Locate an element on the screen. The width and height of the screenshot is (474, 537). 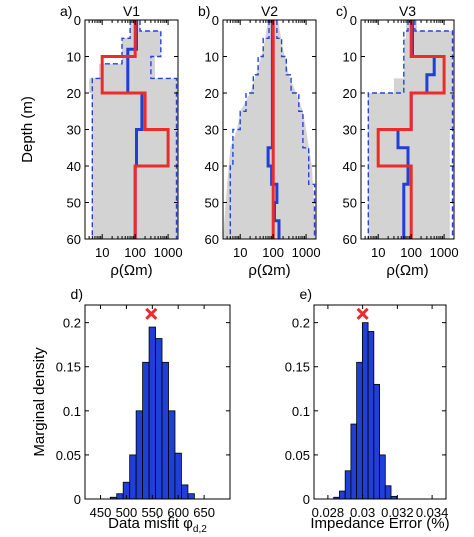
panel-title: V2 is located at coordinates (269, 11).